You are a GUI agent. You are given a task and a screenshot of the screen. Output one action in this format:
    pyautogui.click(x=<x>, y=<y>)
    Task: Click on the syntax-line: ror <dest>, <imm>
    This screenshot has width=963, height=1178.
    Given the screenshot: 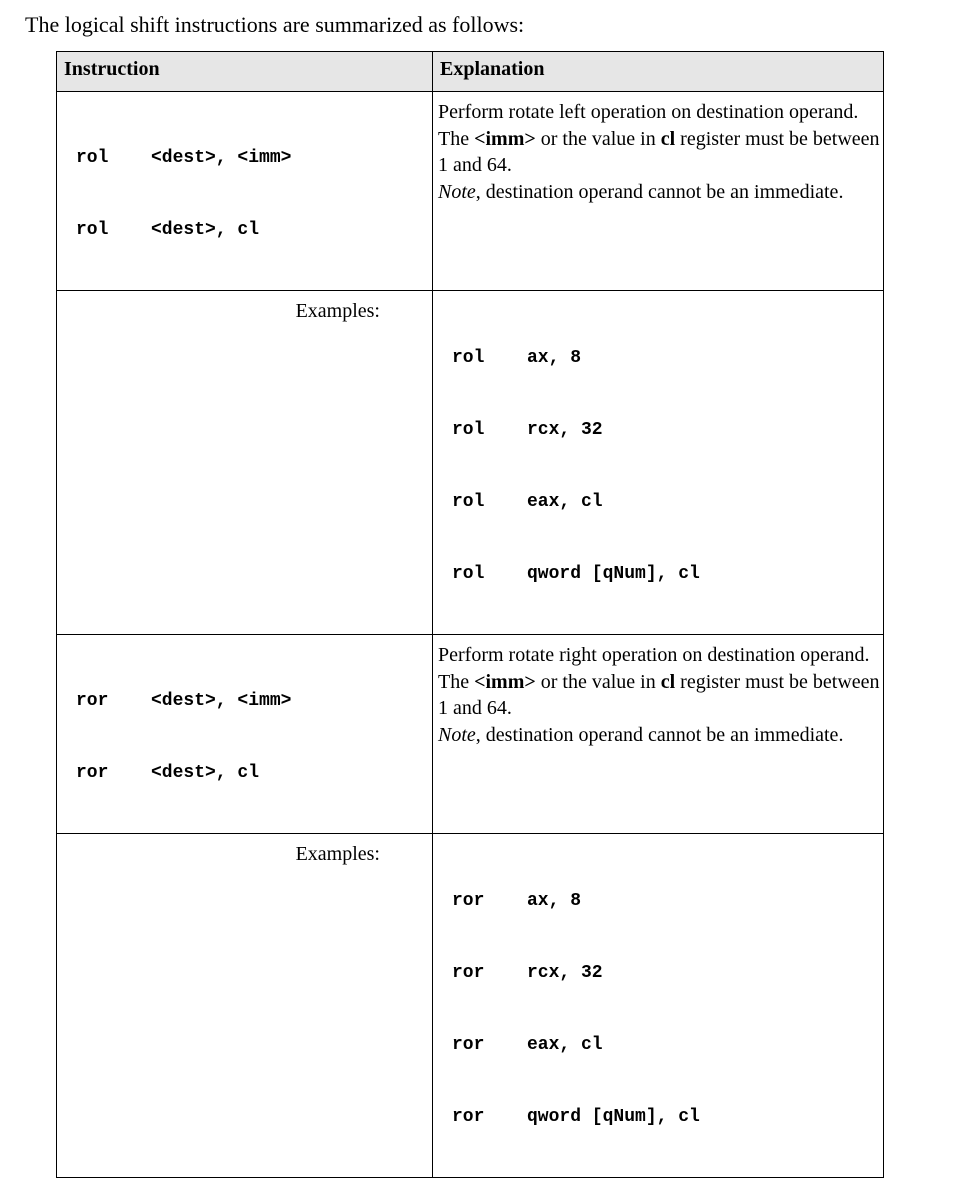 What is the action you would take?
    pyautogui.click(x=254, y=701)
    